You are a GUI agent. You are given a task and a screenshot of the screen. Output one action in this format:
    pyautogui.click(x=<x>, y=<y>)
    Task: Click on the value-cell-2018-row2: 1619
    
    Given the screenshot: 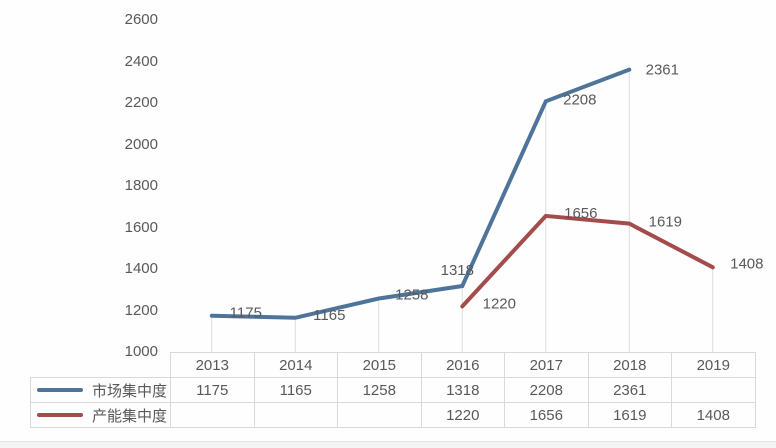 What is the action you would take?
    pyautogui.click(x=629, y=415)
    